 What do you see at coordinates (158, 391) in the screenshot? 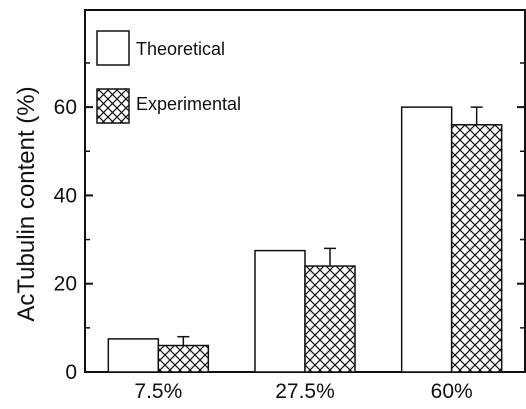
I see `x-tick-label: 7.5%` at bounding box center [158, 391].